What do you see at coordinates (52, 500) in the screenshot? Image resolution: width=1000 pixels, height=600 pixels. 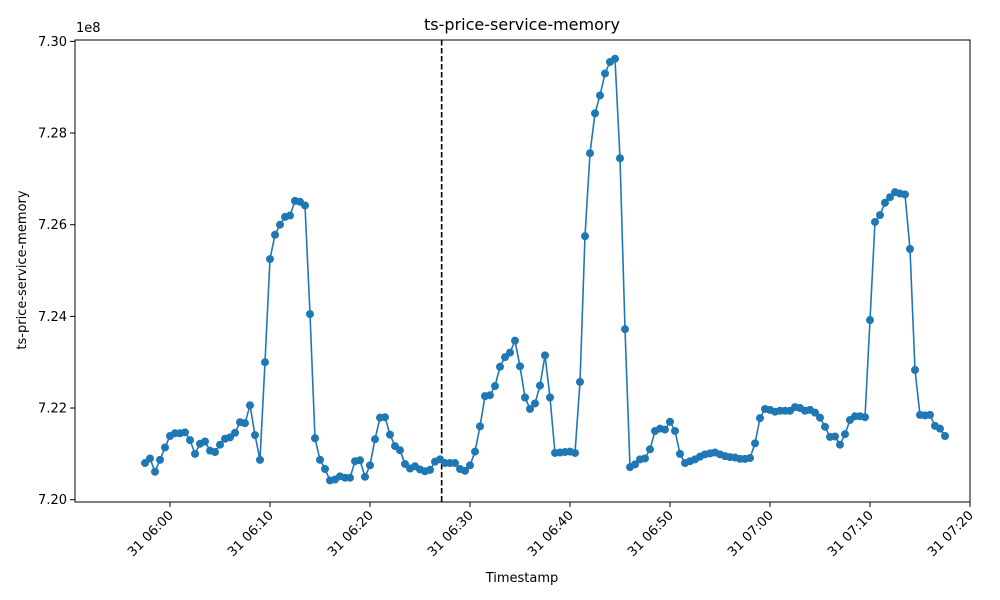 I see `y-tick-label: 7.20` at bounding box center [52, 500].